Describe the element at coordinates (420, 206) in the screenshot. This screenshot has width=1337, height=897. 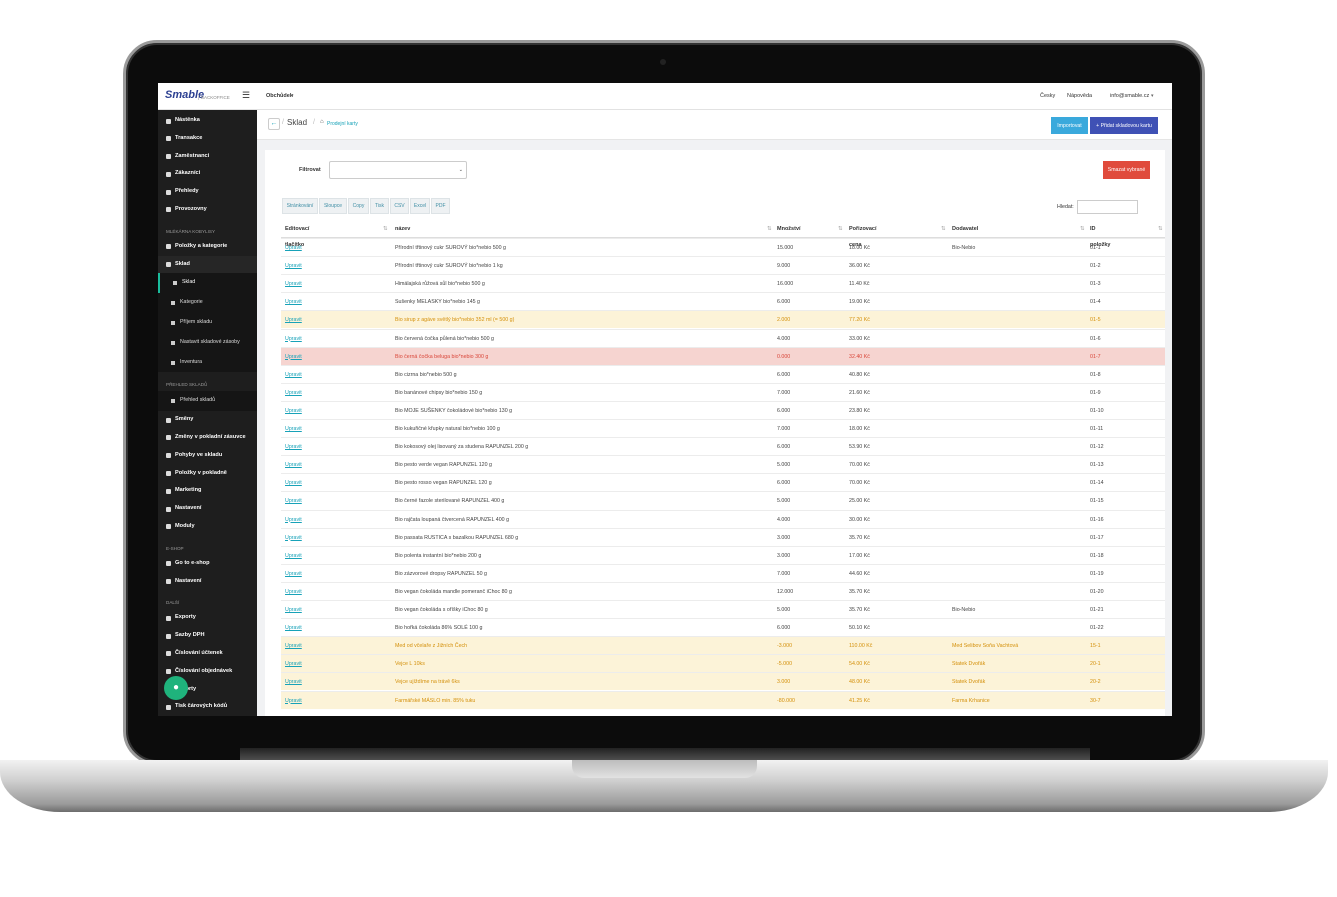
I see `toolbar-button: Excel` at that location.